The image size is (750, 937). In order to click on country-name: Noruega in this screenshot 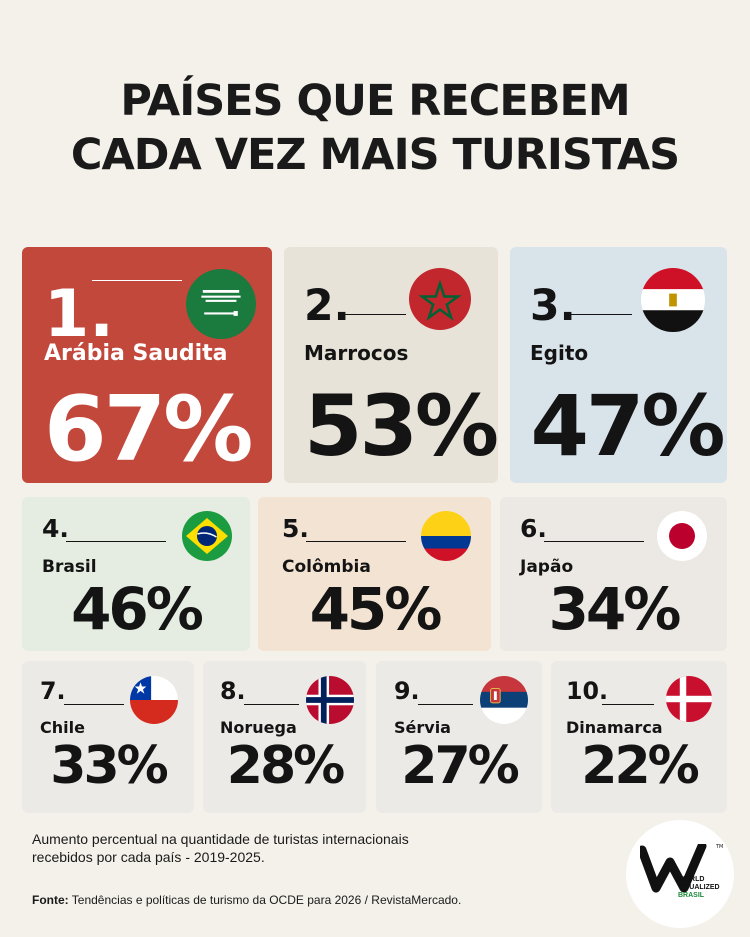, I will do `click(258, 727)`.